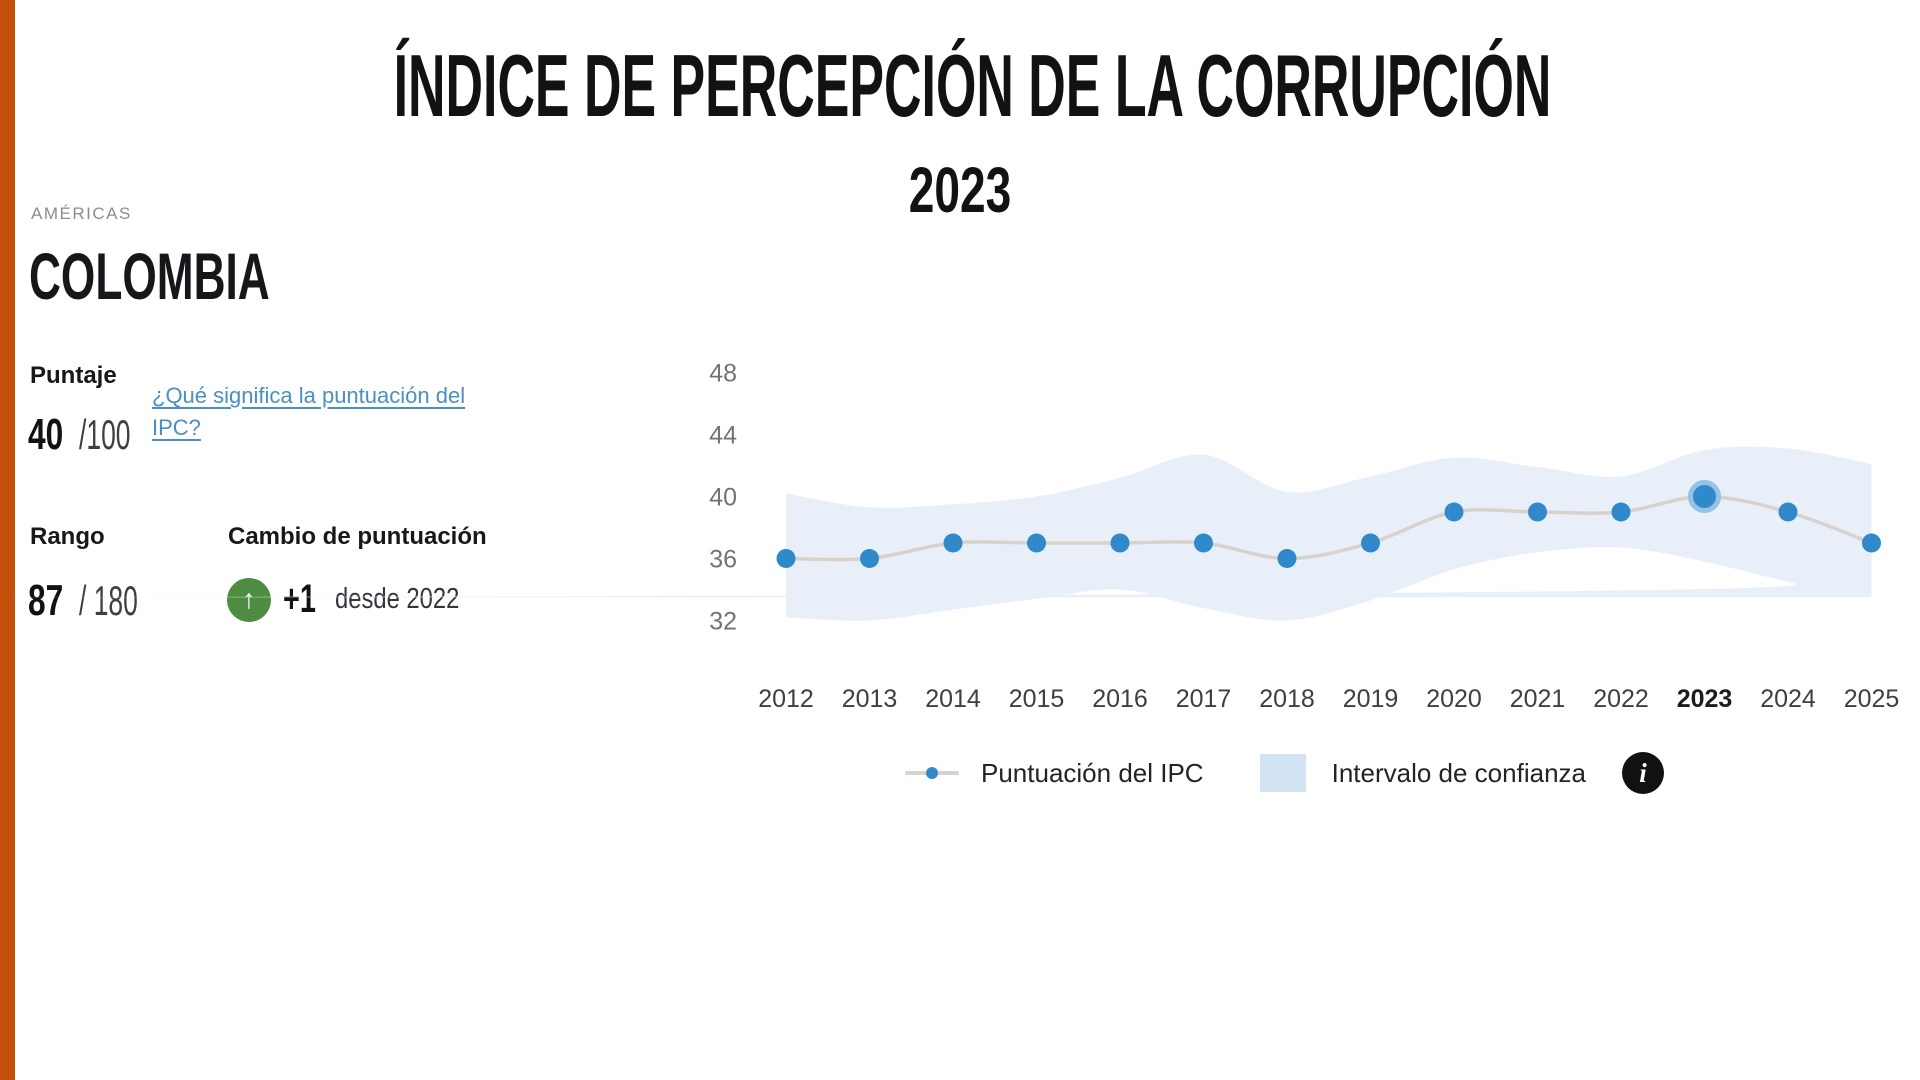 This screenshot has height=1080, width=1920. I want to click on x-tick-2025: 2025, so click(1872, 699).